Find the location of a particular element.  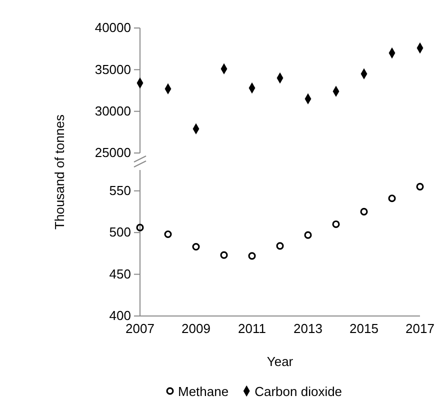

y-tick-label: 25000 is located at coordinates (112, 152).